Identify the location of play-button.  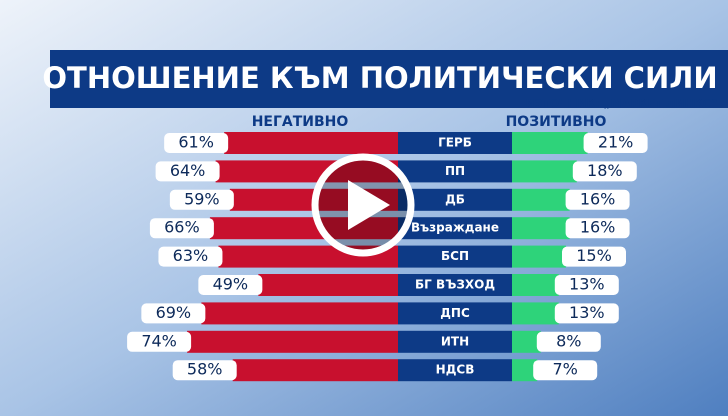
(363, 205).